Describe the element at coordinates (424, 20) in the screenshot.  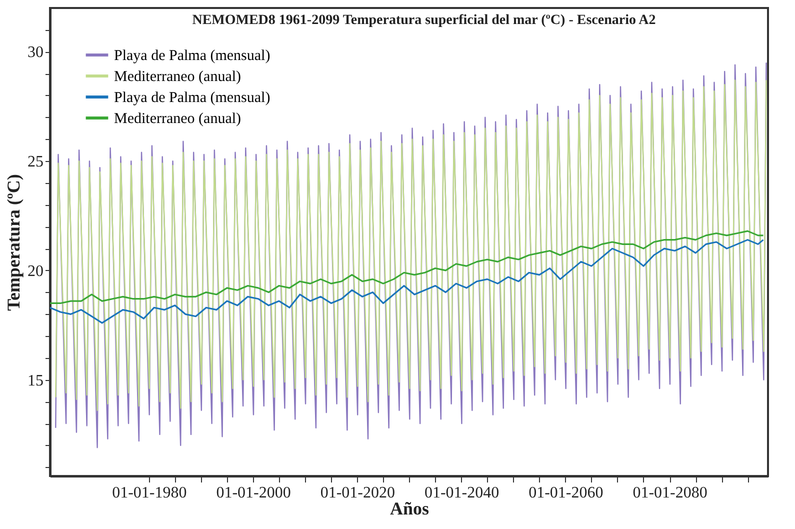
I see `chart-title: NEMOMED8 1961-2099 Temperatura superficial del mar (ºC) - Escenario A2` at that location.